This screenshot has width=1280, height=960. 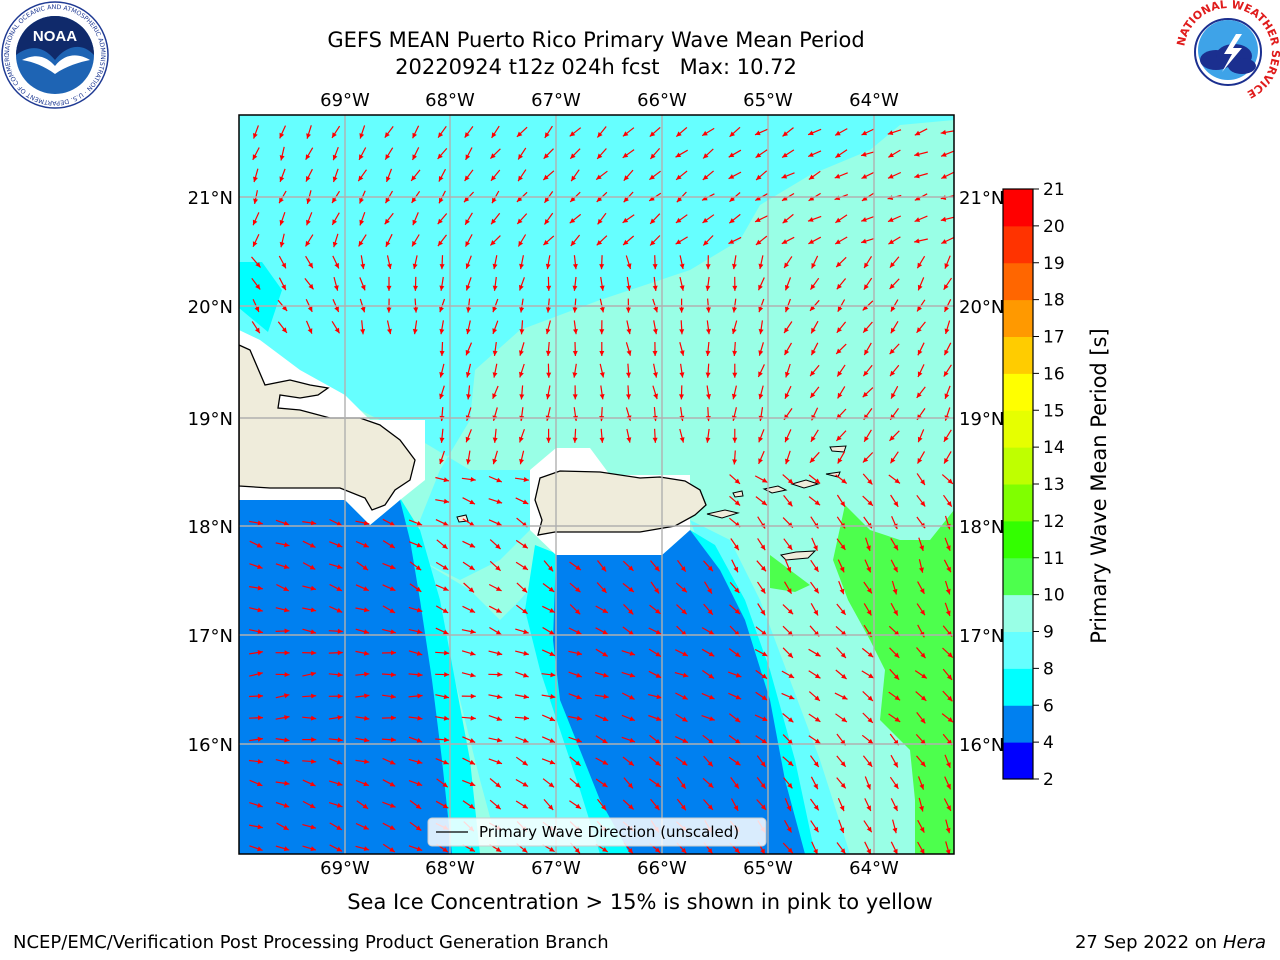 What do you see at coordinates (597, 832) in the screenshot?
I see `map-legend: Primary Wave Direction (unscaled)` at bounding box center [597, 832].